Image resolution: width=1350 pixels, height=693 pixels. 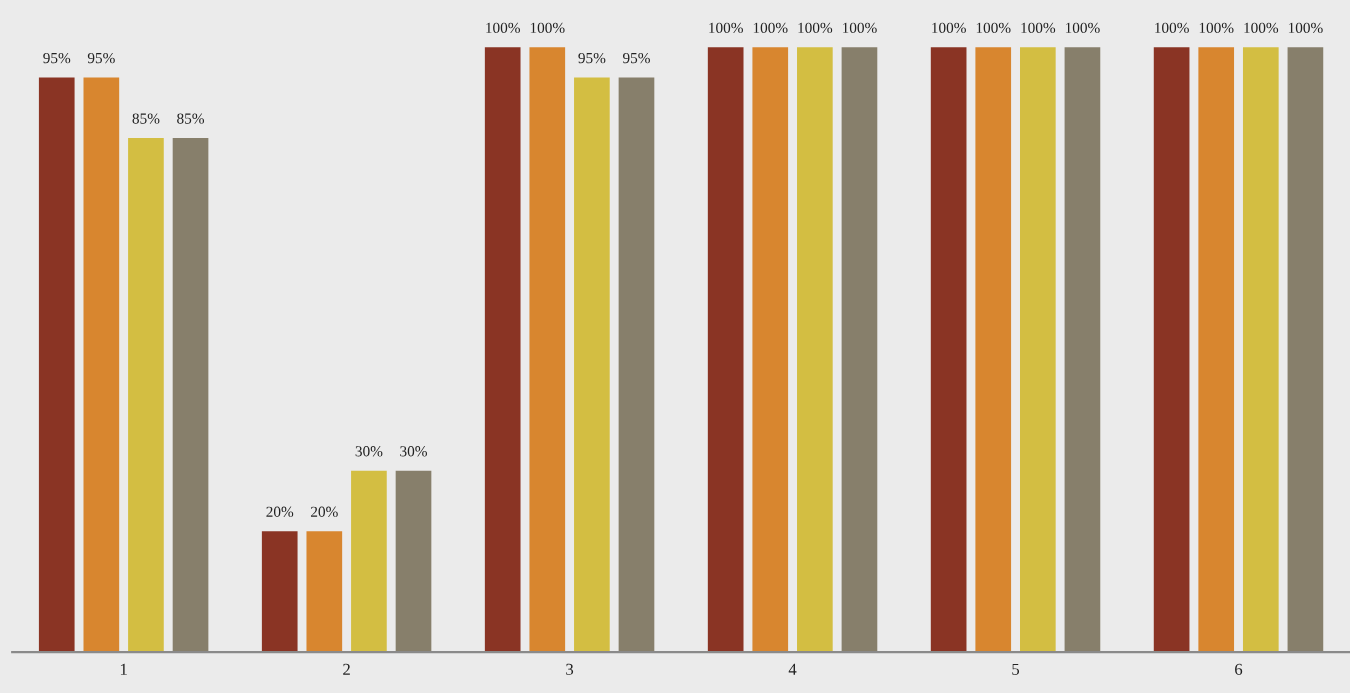 I want to click on x-tick-label: 5, so click(x=1016, y=669).